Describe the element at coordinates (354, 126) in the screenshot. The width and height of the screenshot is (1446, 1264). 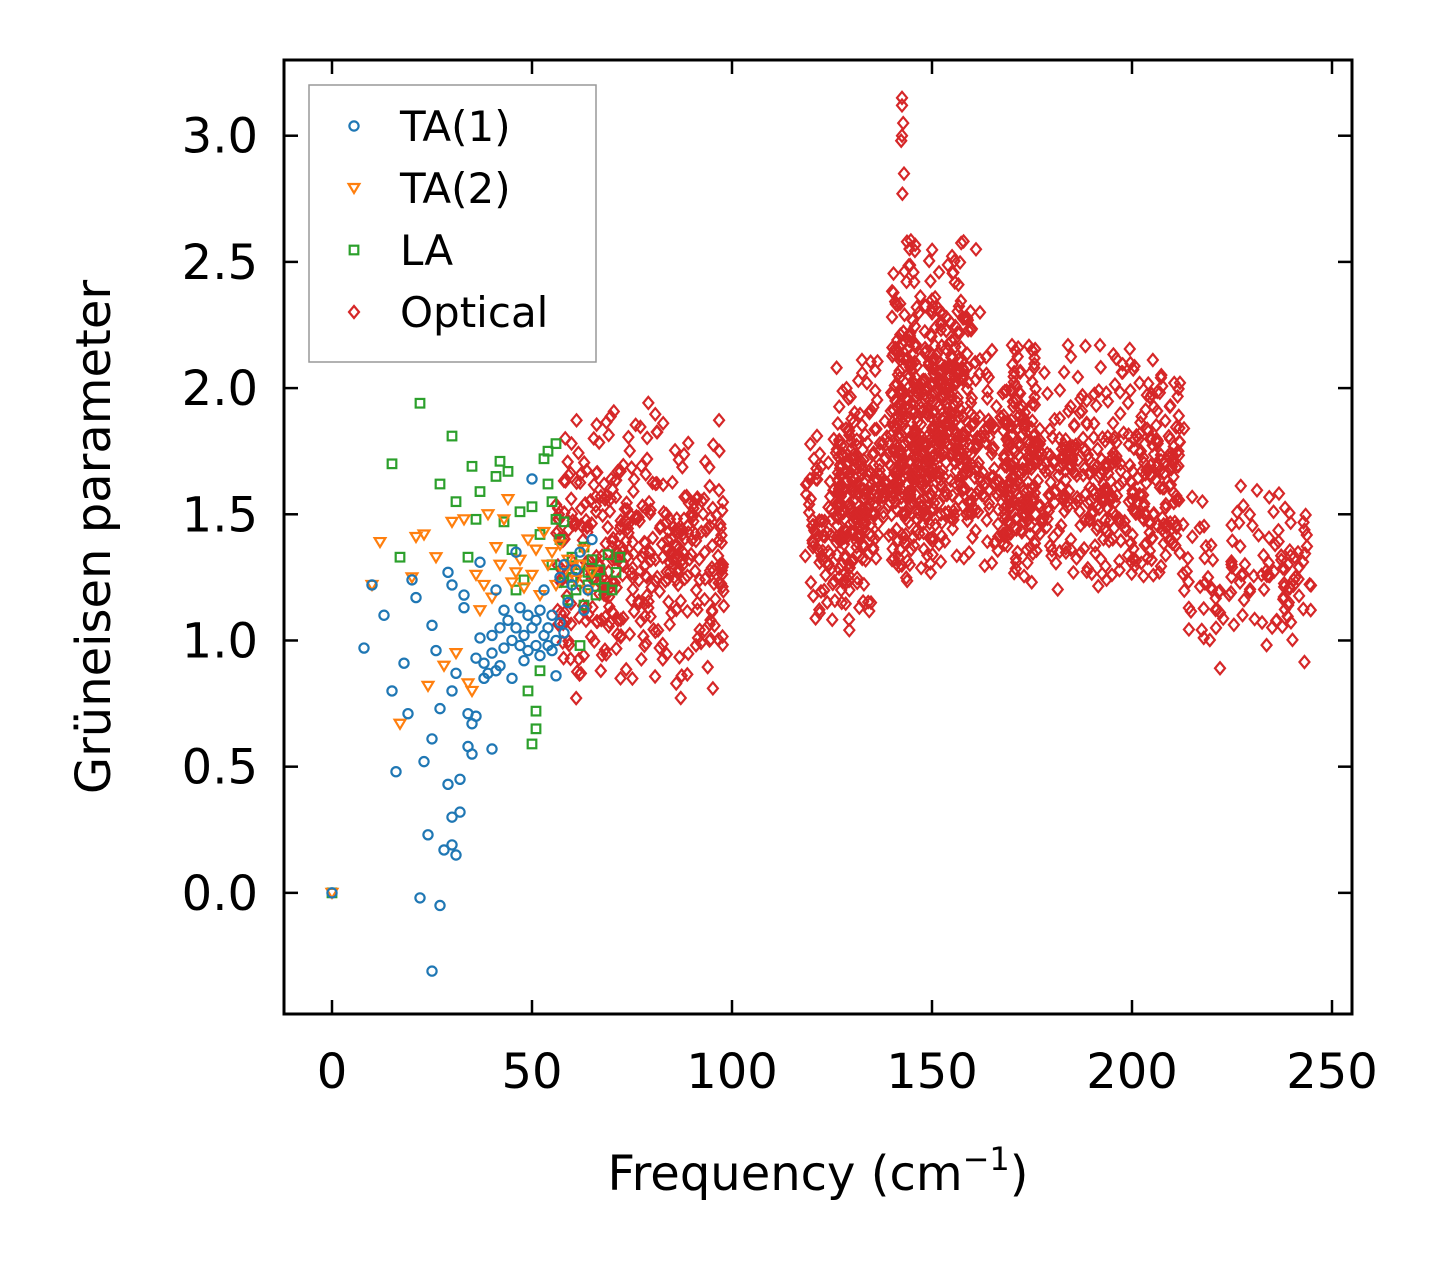
I see `legend-marker` at that location.